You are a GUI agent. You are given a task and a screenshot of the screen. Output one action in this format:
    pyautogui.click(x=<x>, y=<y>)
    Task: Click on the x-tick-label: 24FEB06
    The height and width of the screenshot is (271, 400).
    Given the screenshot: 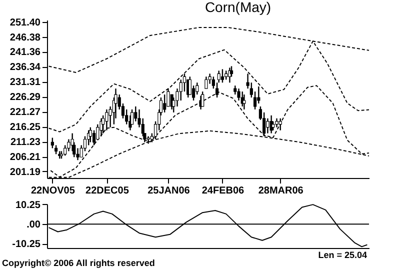 What is the action you would take?
    pyautogui.click(x=223, y=191)
    